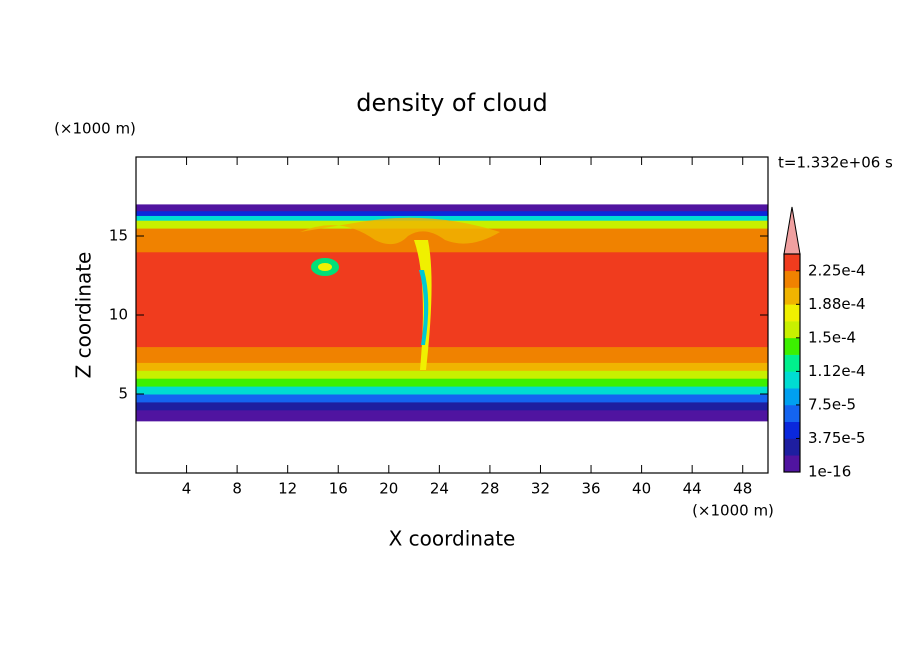 This screenshot has height=654, width=904. What do you see at coordinates (540, 489) in the screenshot?
I see `x-tick-label: 32` at bounding box center [540, 489].